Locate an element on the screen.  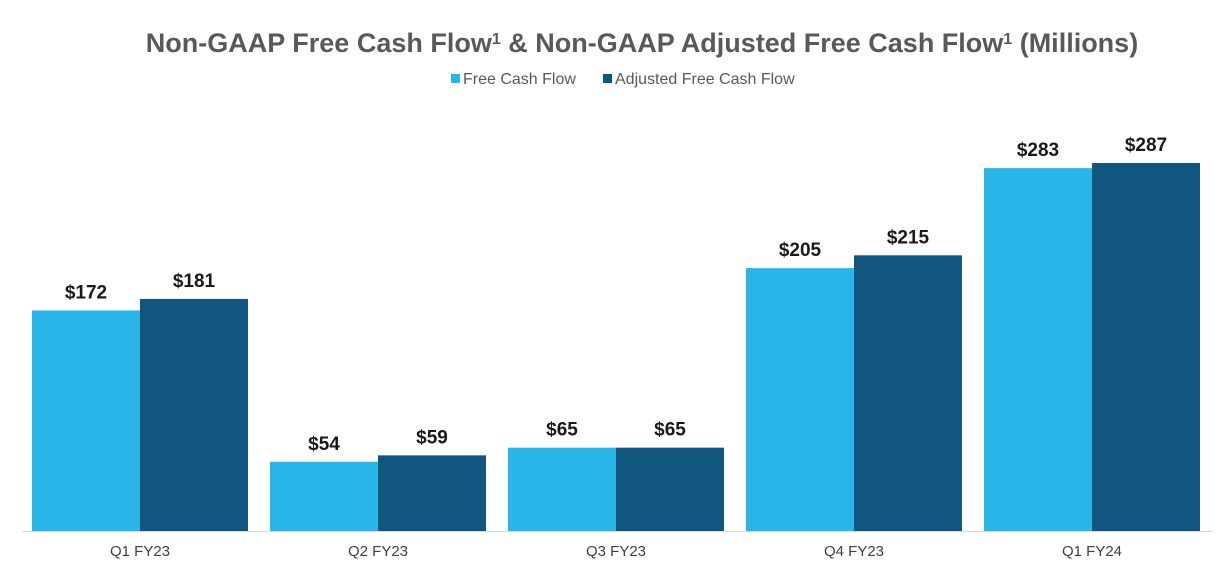
bar-free-cash-flow-q1-fy24 is located at coordinates (1038, 350).